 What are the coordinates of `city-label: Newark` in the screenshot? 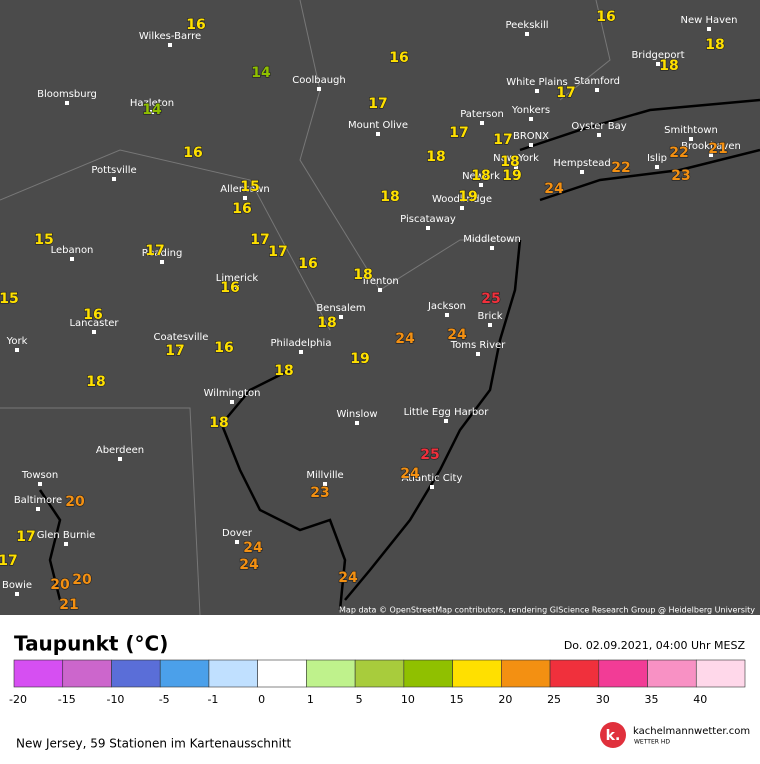 It's located at (481, 176).